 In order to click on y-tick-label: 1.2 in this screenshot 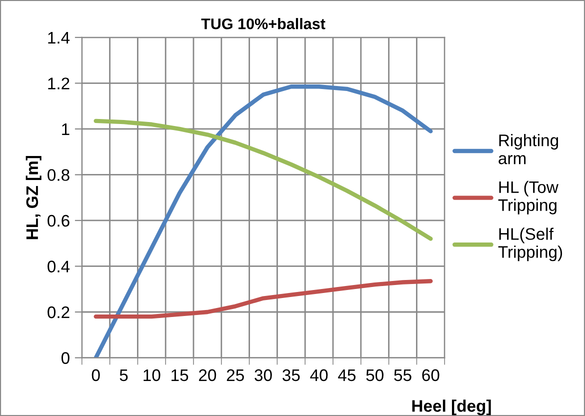, I will do `click(59, 84)`.